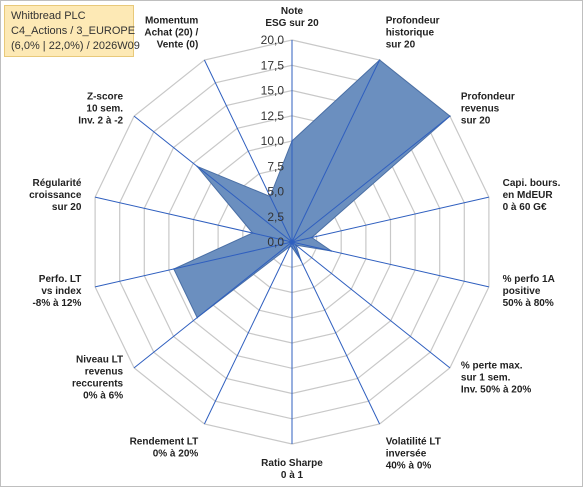 The image size is (583, 487). I want to click on category-label: Momentum Achat (20) / Vente (0), so click(171, 32).